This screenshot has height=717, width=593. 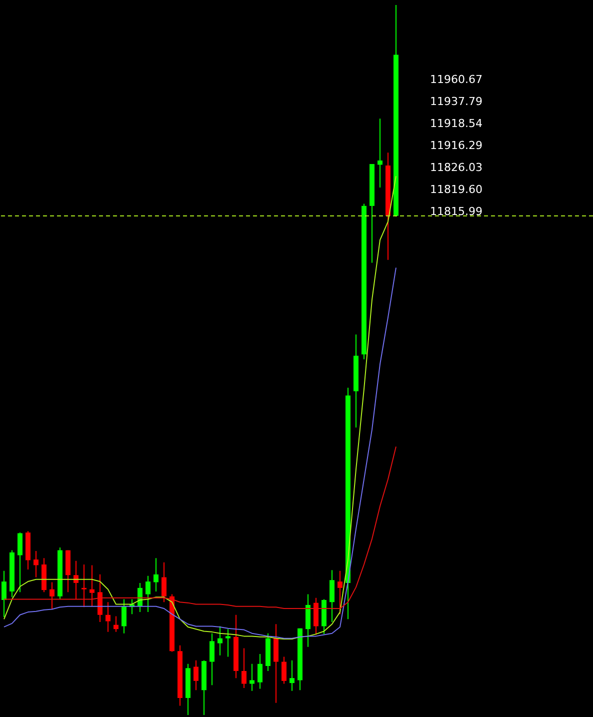 I want to click on text: 11819.60, so click(x=456, y=189).